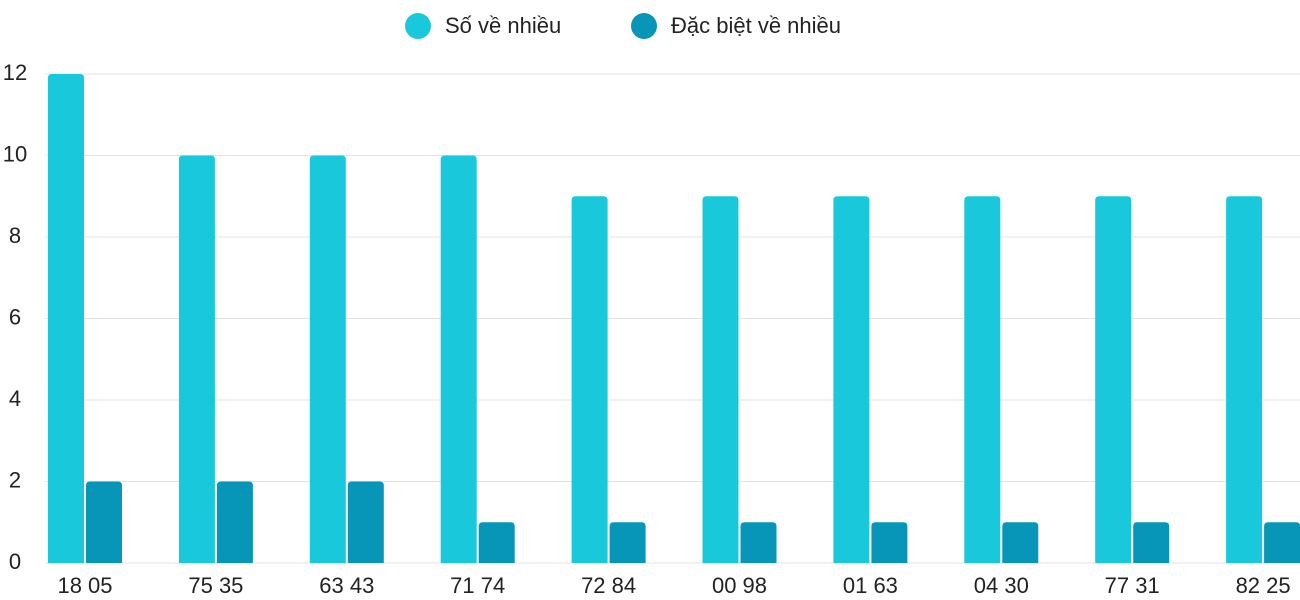  I want to click on x-tick-label: 82 25, so click(1263, 585).